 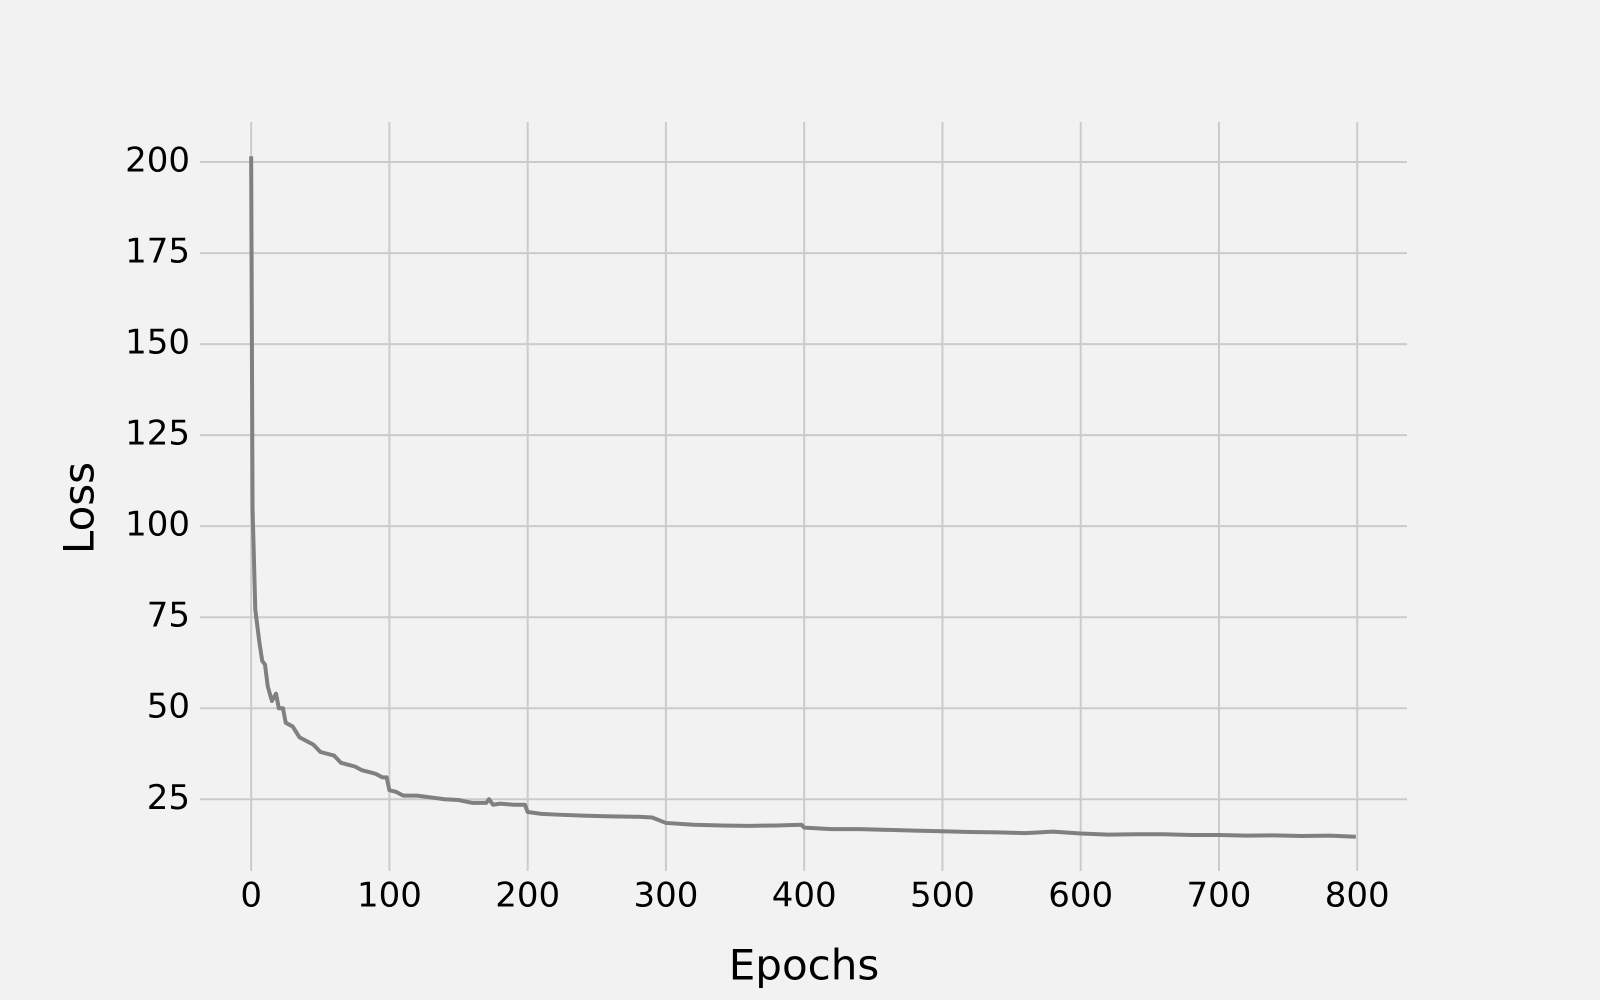 What do you see at coordinates (168, 616) in the screenshot?
I see `y-tick-label: 75` at bounding box center [168, 616].